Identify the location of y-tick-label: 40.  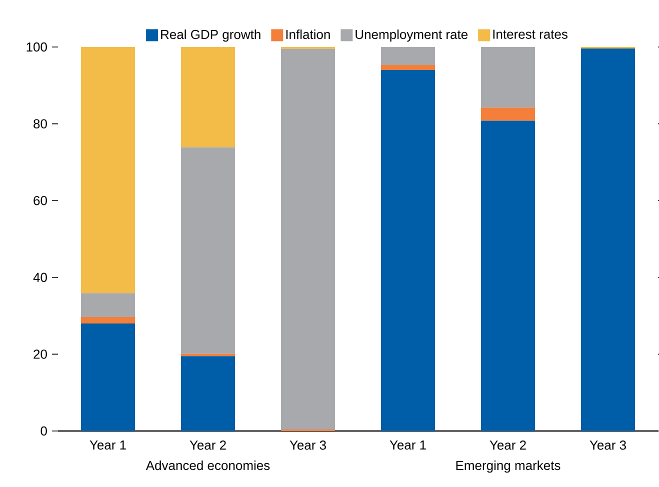
(40, 277).